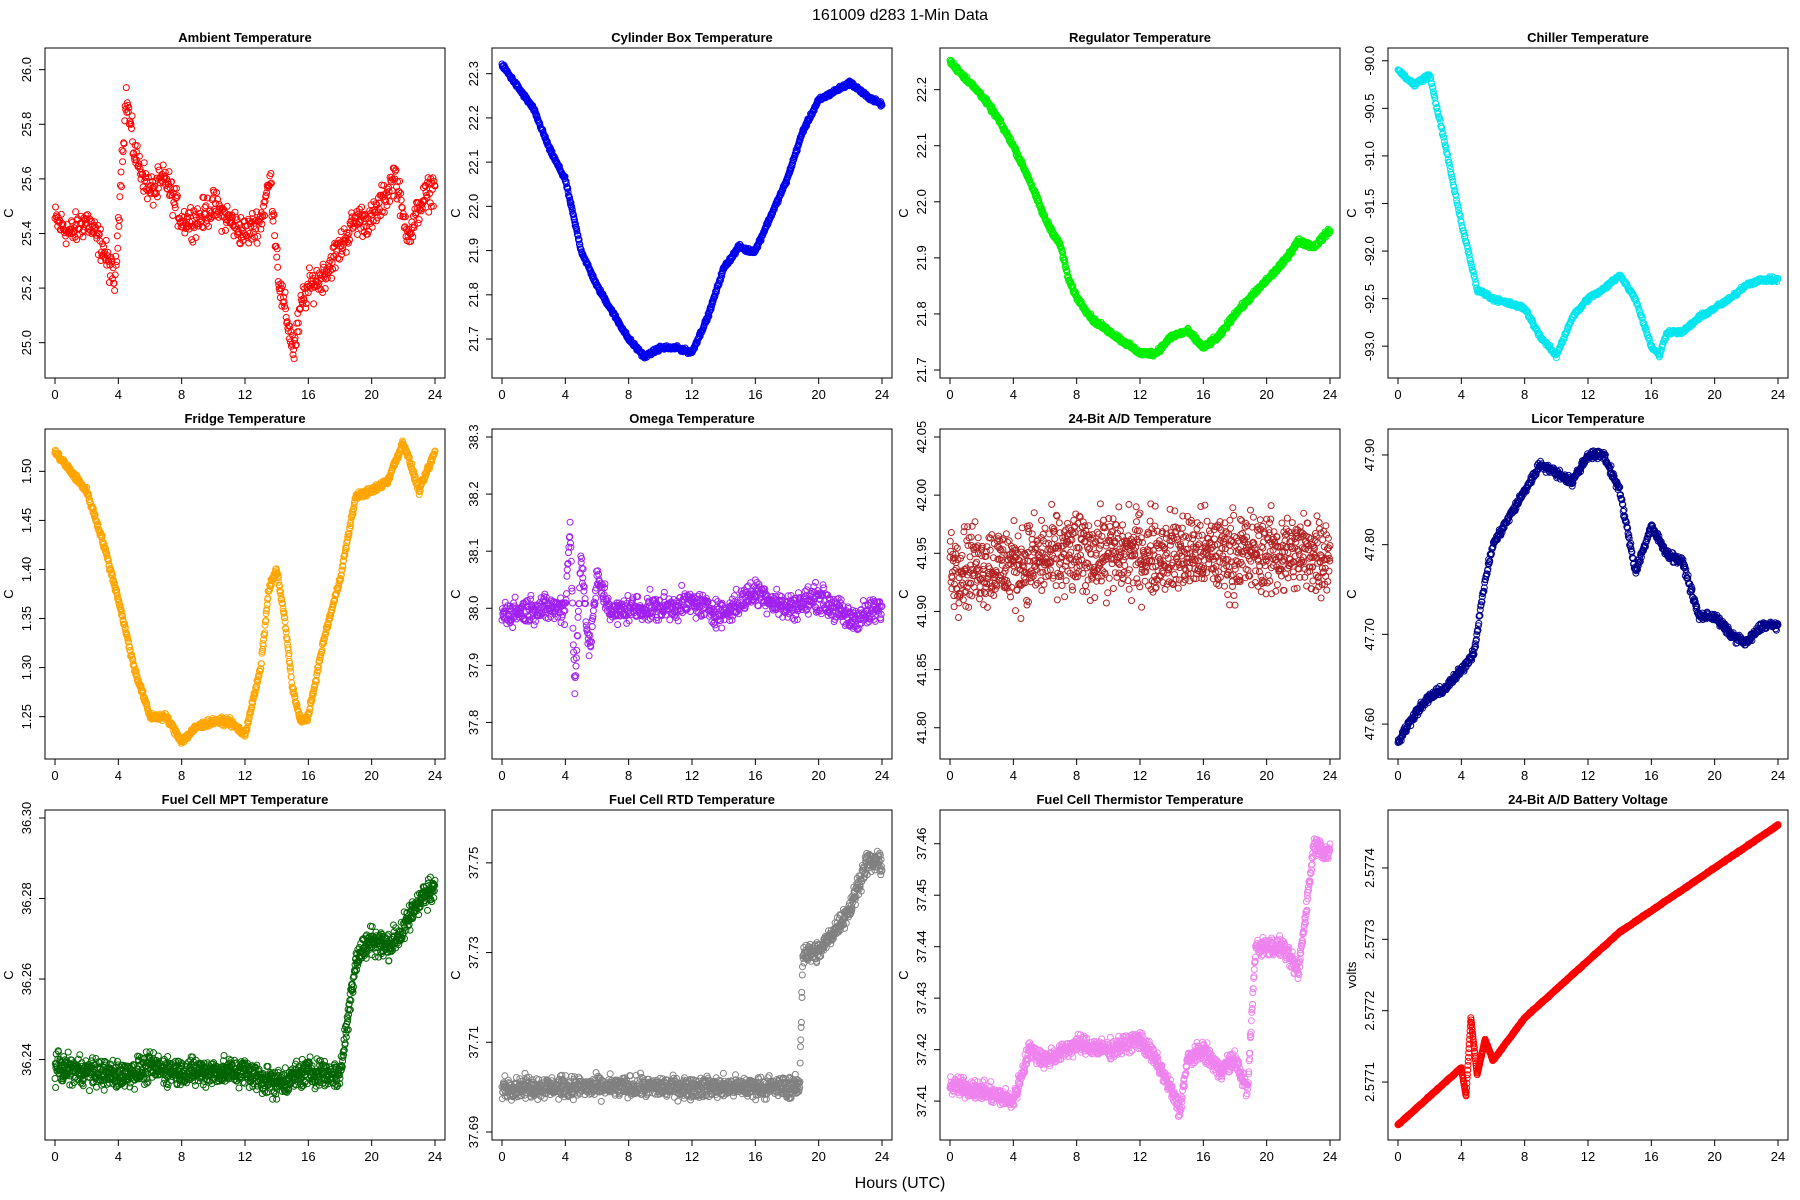 The height and width of the screenshot is (1200, 1800). What do you see at coordinates (308, 394) in the screenshot?
I see `x-tick-label: 16` at bounding box center [308, 394].